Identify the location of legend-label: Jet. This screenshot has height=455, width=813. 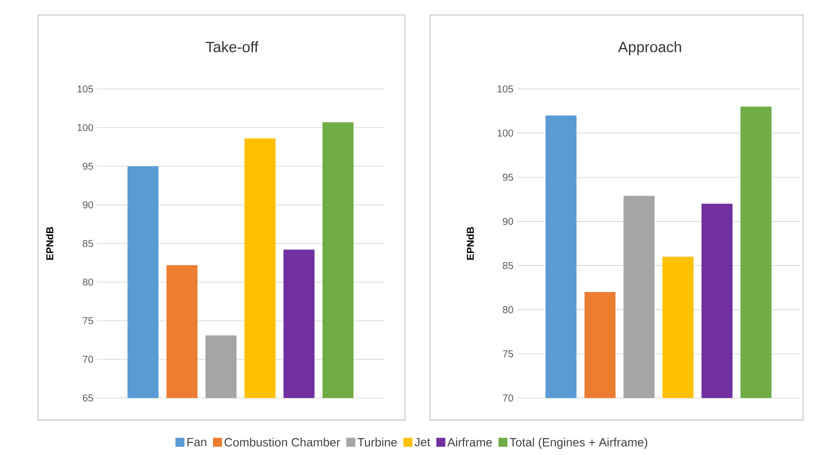
(422, 442).